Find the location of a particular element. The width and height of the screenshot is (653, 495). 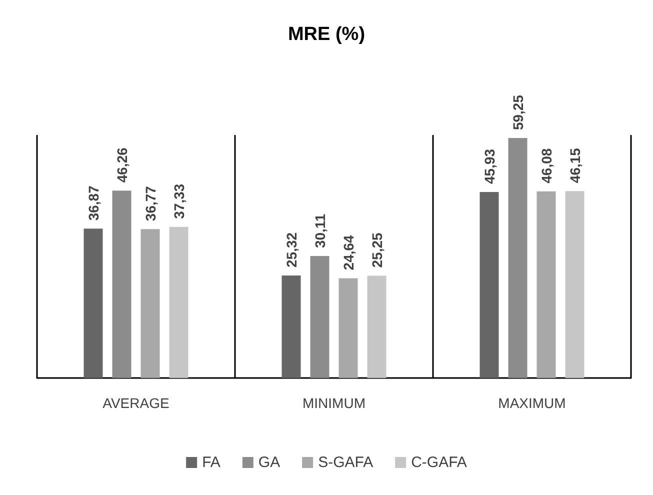

legend-label: GA is located at coordinates (269, 462).